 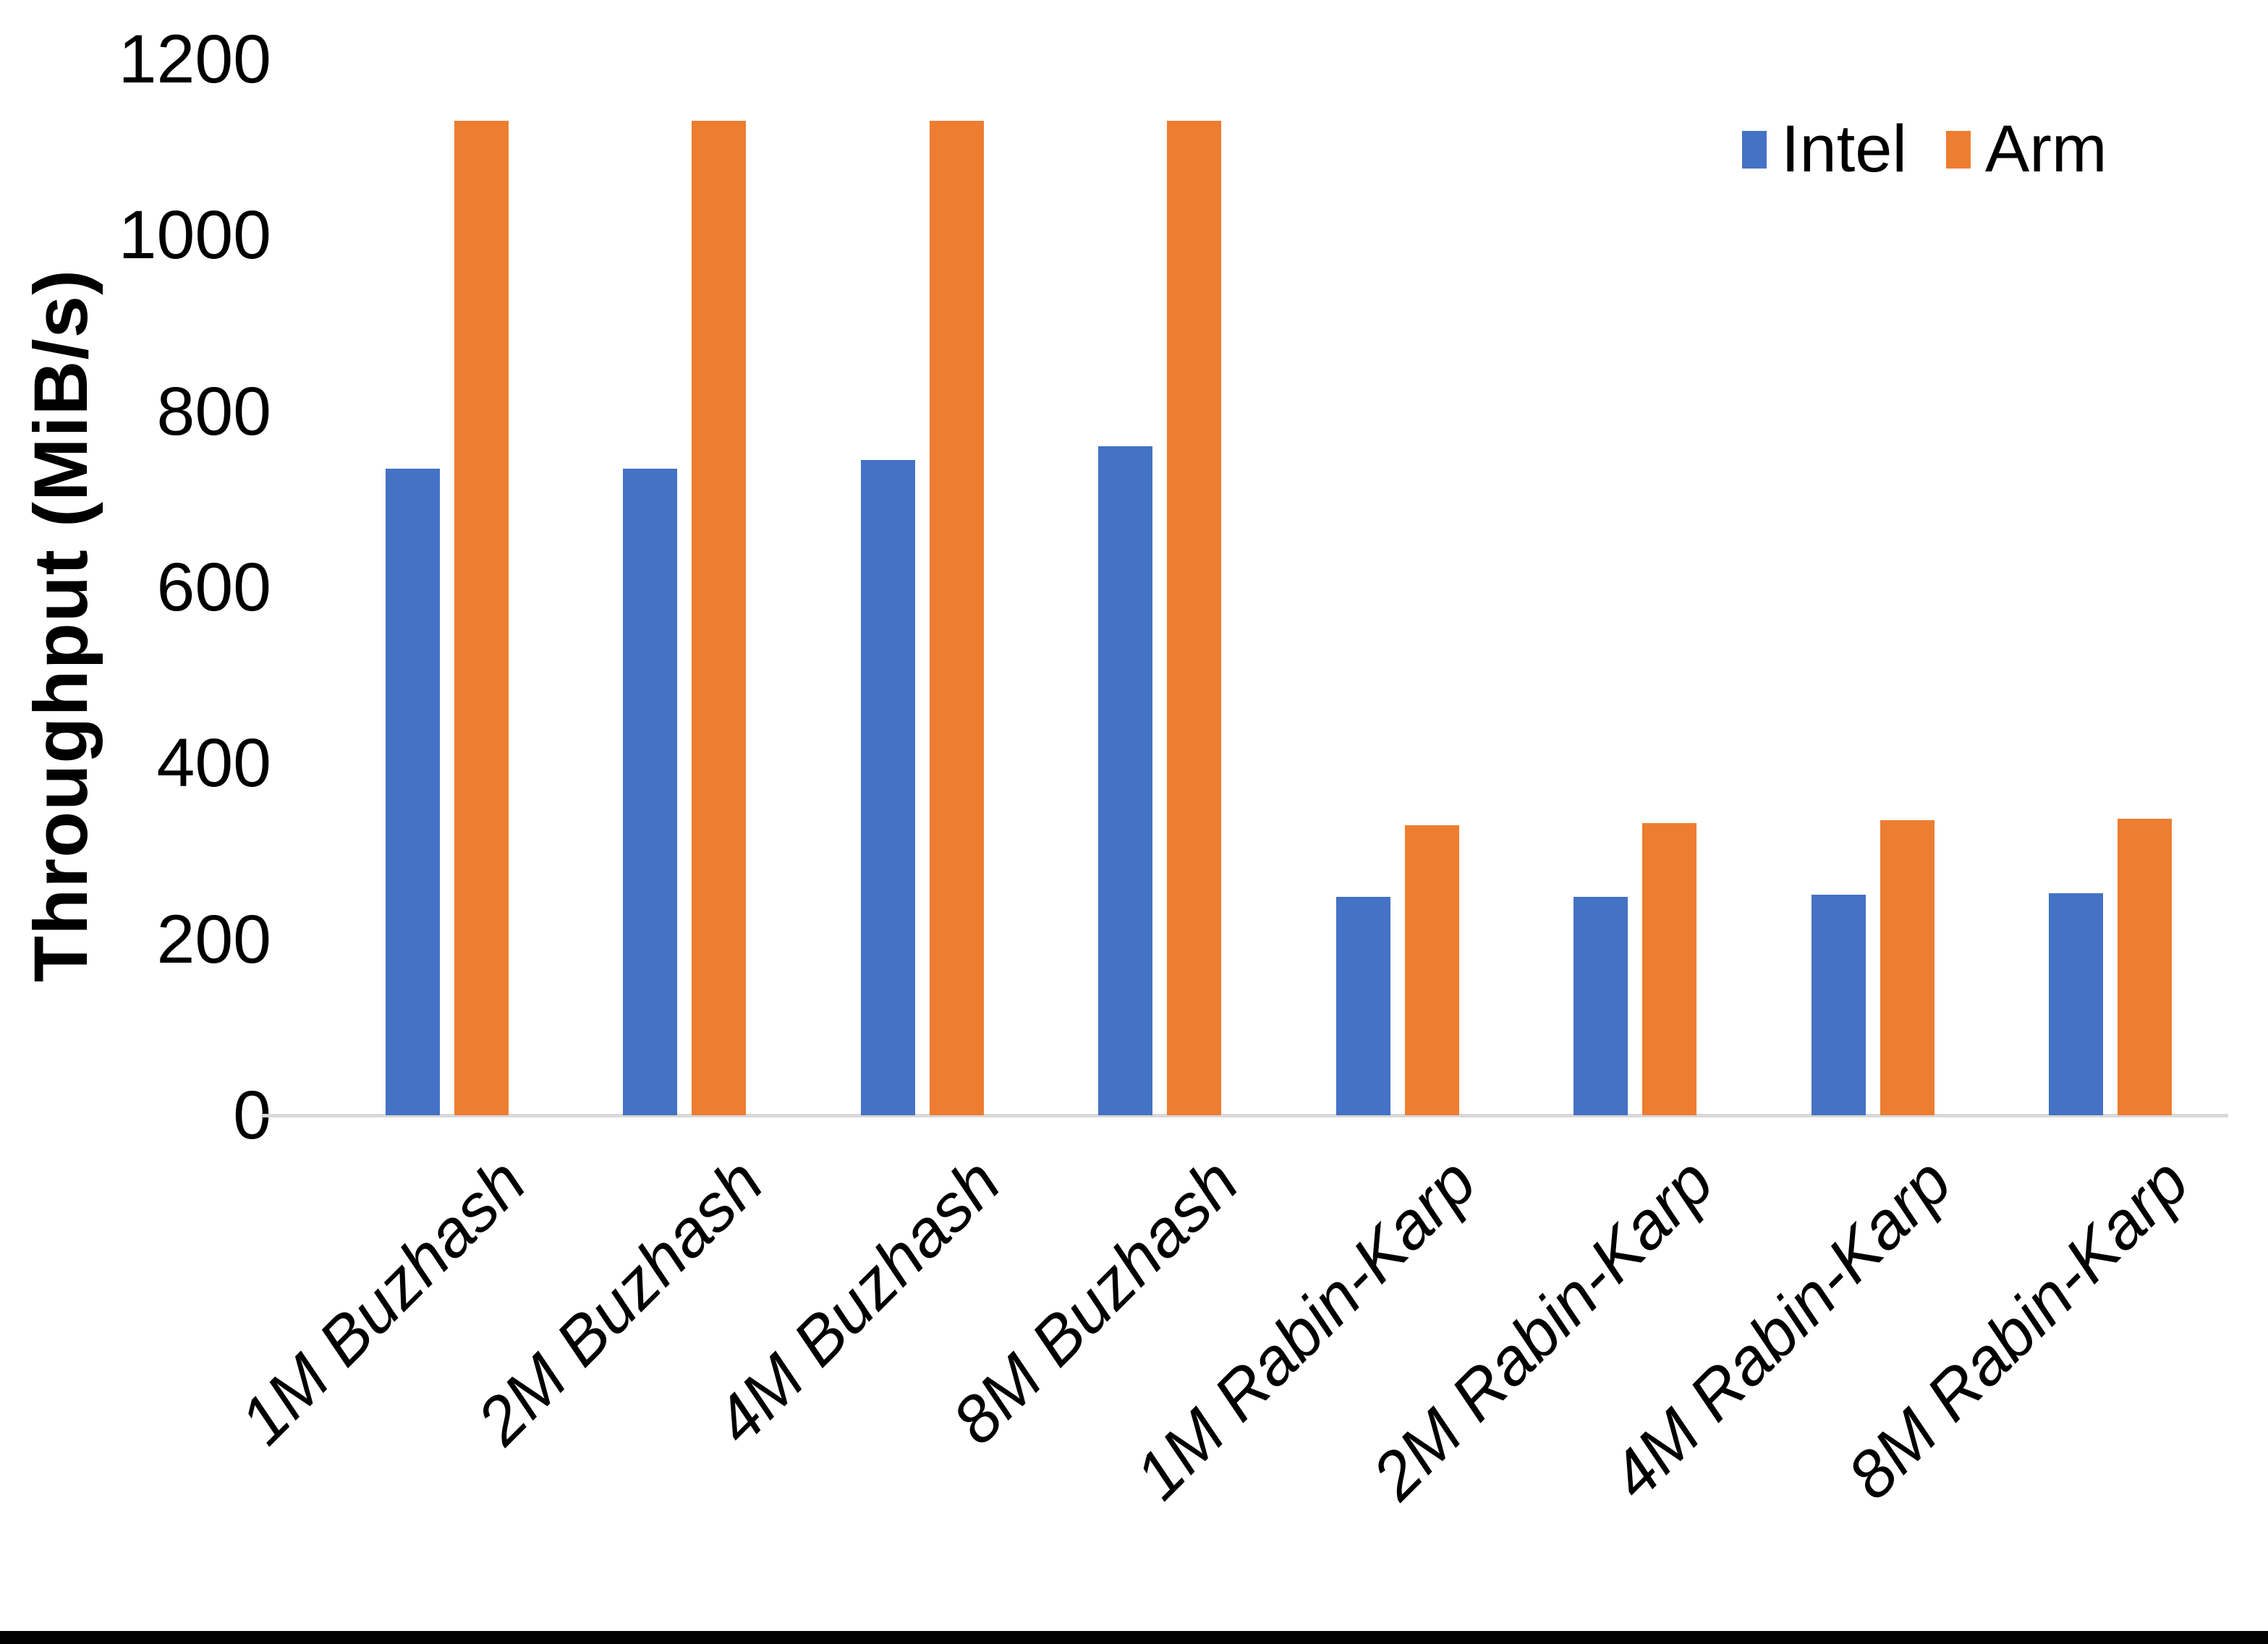 I want to click on bar-arm-4m-rabin-karp, so click(x=1907, y=967).